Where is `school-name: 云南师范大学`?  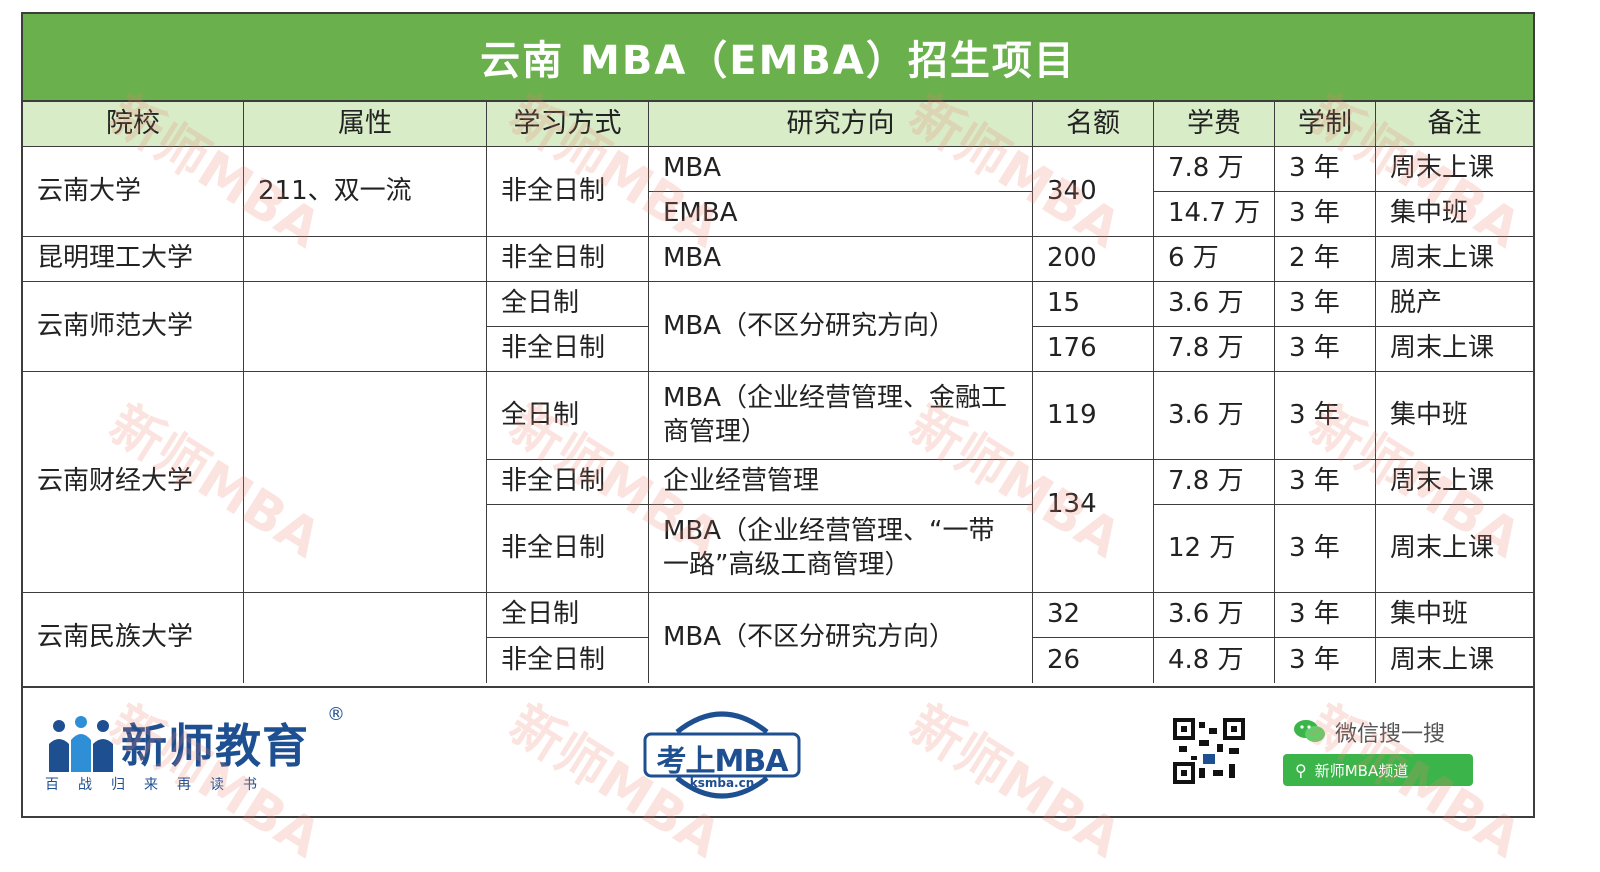 school-name: 云南师范大学 is located at coordinates (133, 327).